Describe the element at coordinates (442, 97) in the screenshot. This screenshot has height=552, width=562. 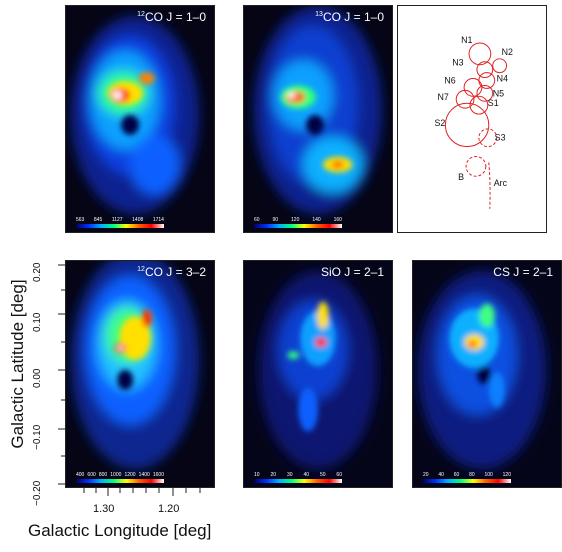
I see `svg-text: N7` at that location.